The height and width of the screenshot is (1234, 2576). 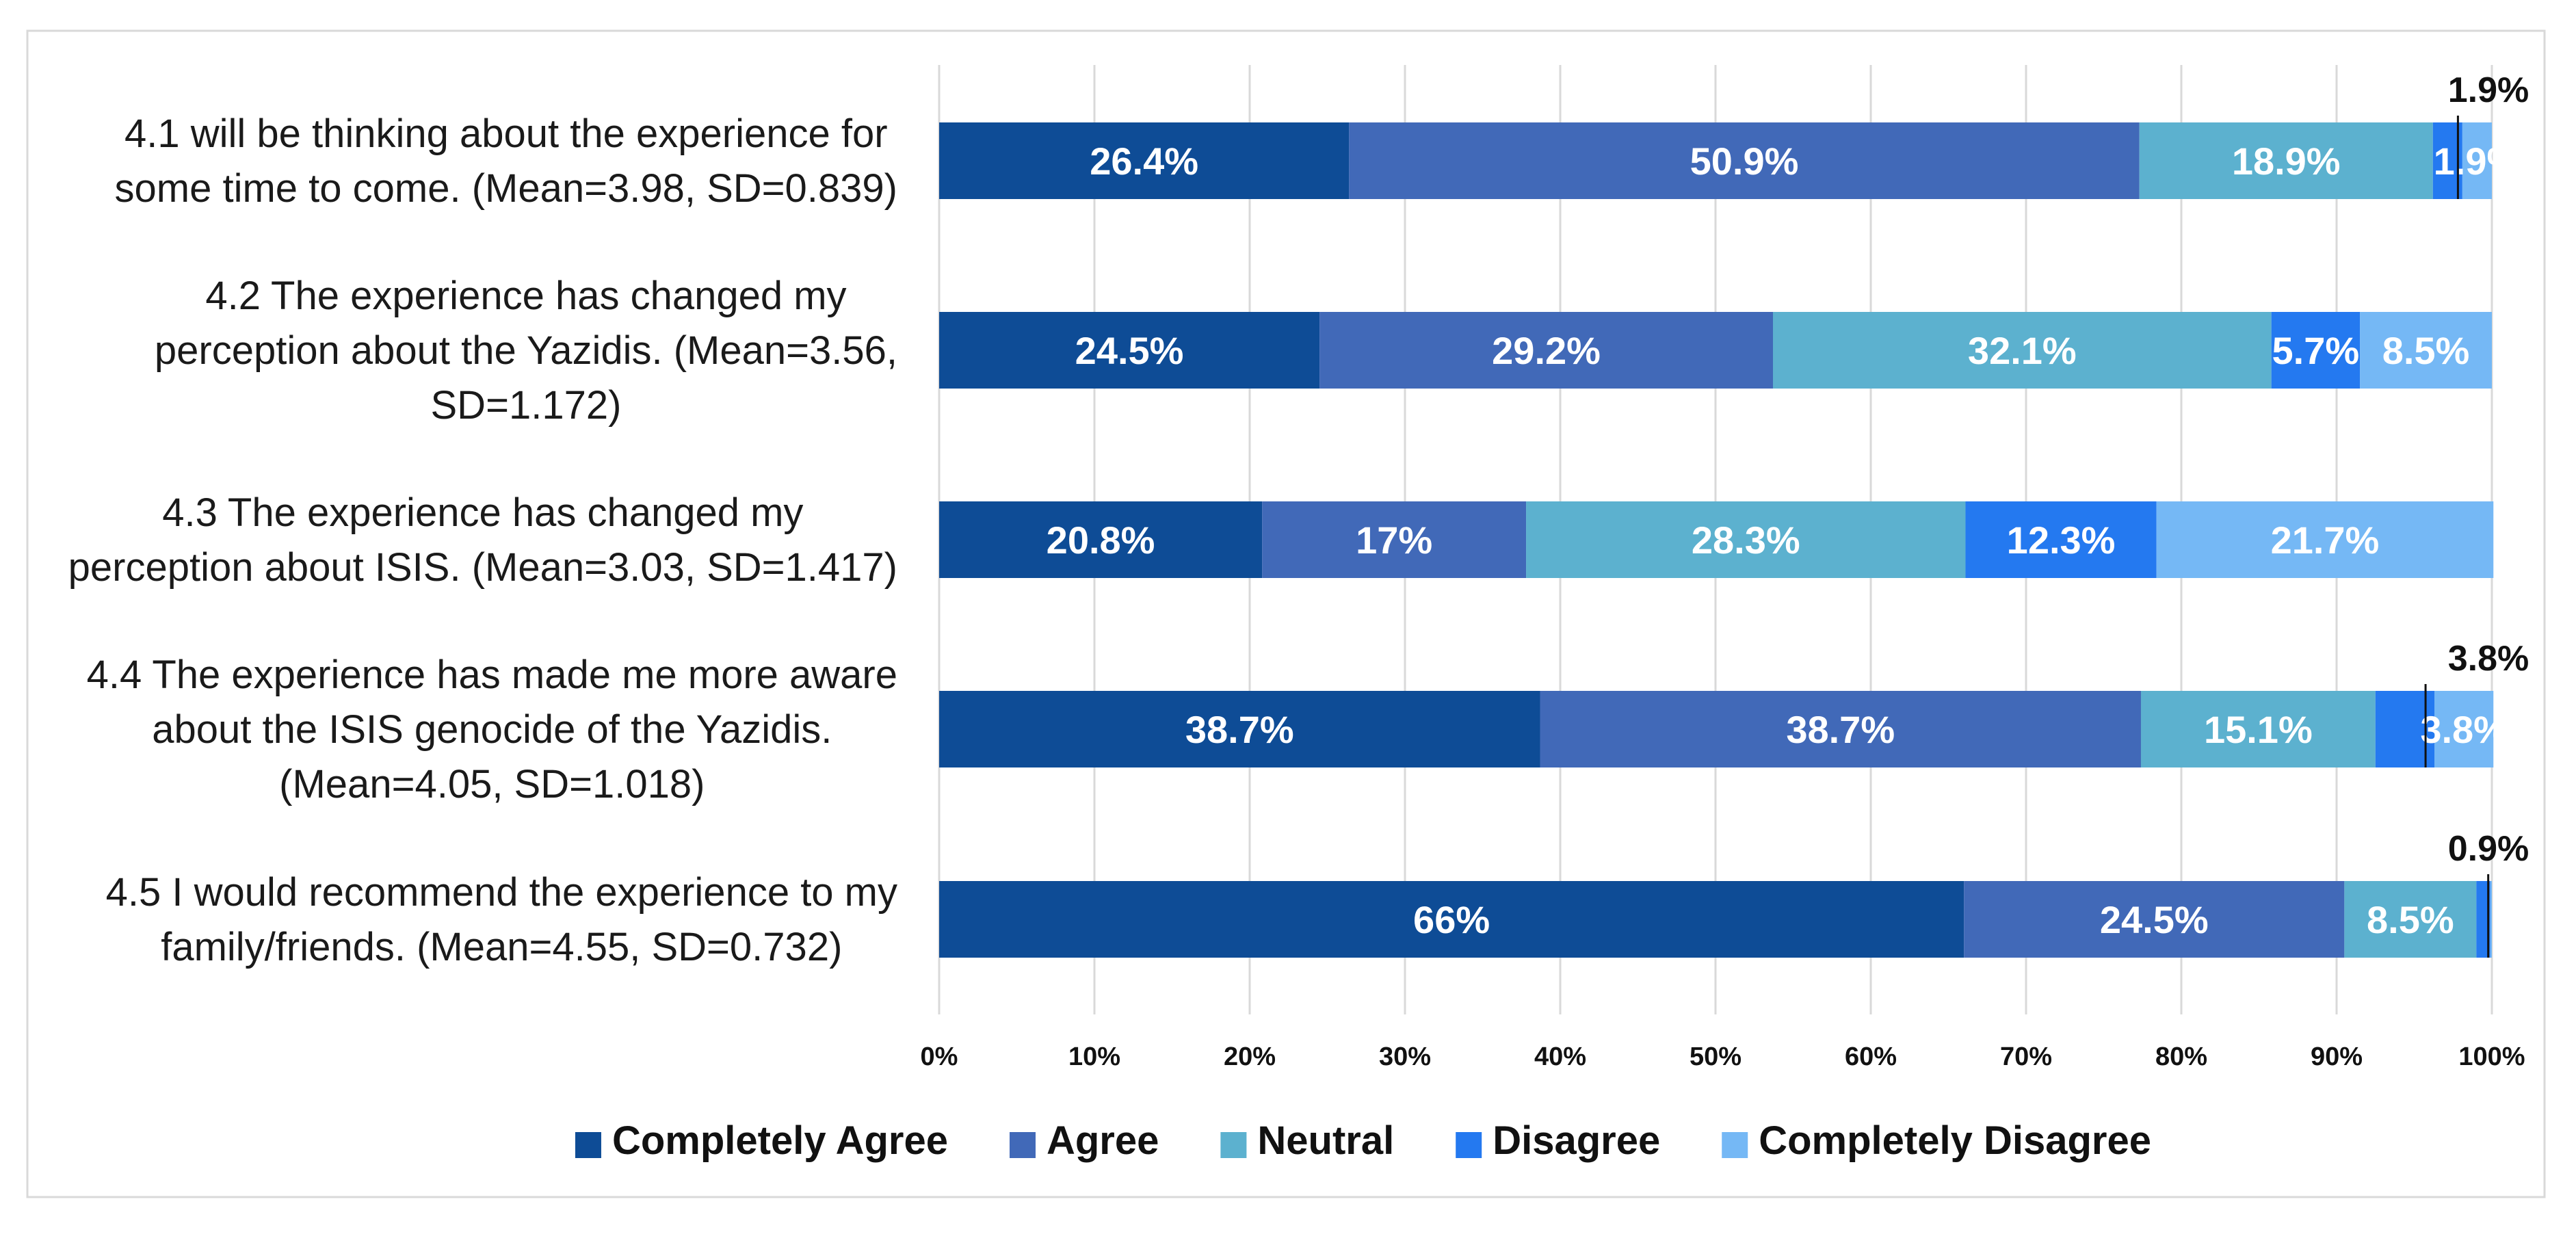 I want to click on data-label: 3.8%, so click(x=2464, y=729).